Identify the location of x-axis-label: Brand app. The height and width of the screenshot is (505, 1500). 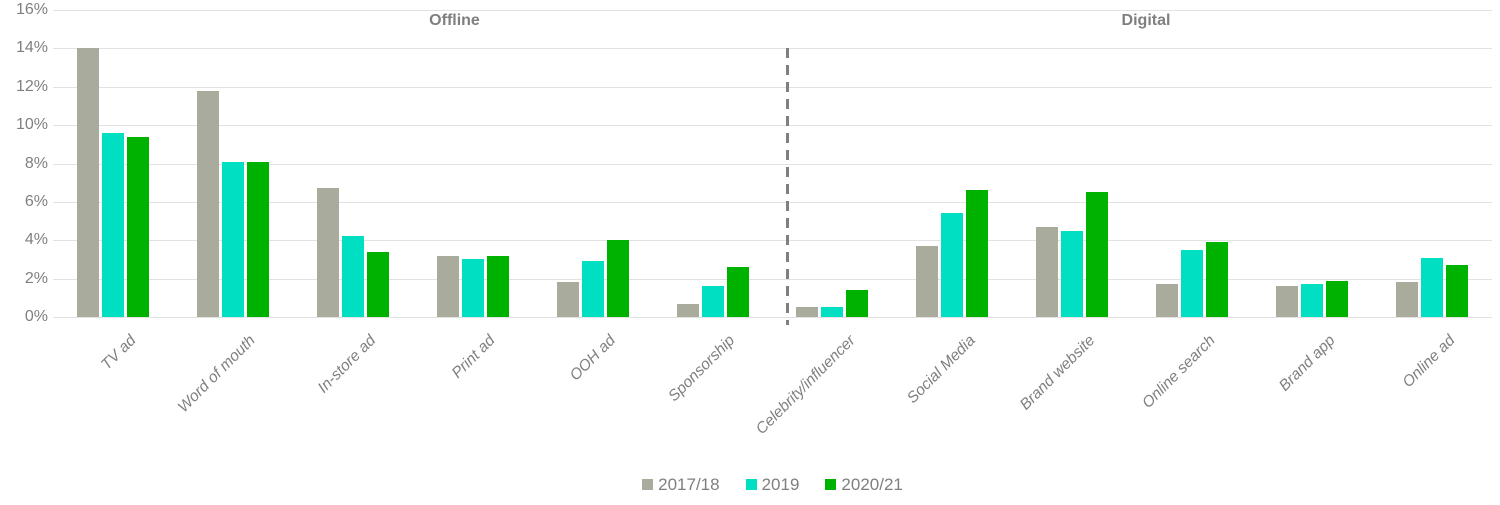
(1307, 363).